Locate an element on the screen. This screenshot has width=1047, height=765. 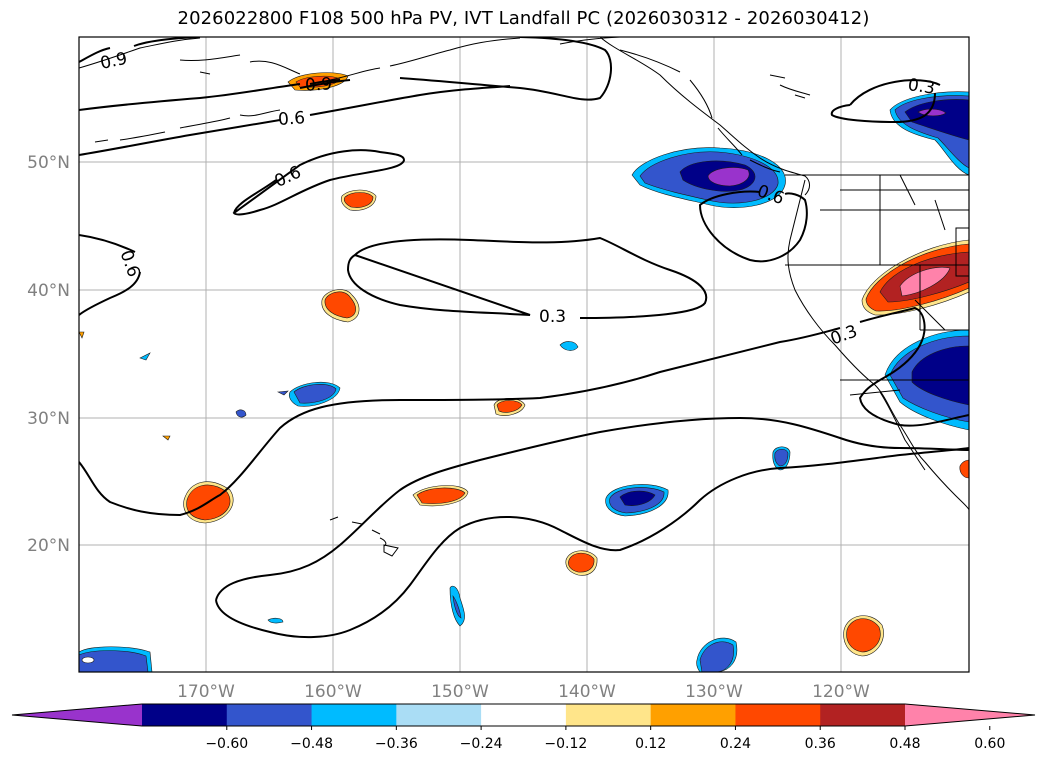
us-west-coastline is located at coordinates (878, 345).